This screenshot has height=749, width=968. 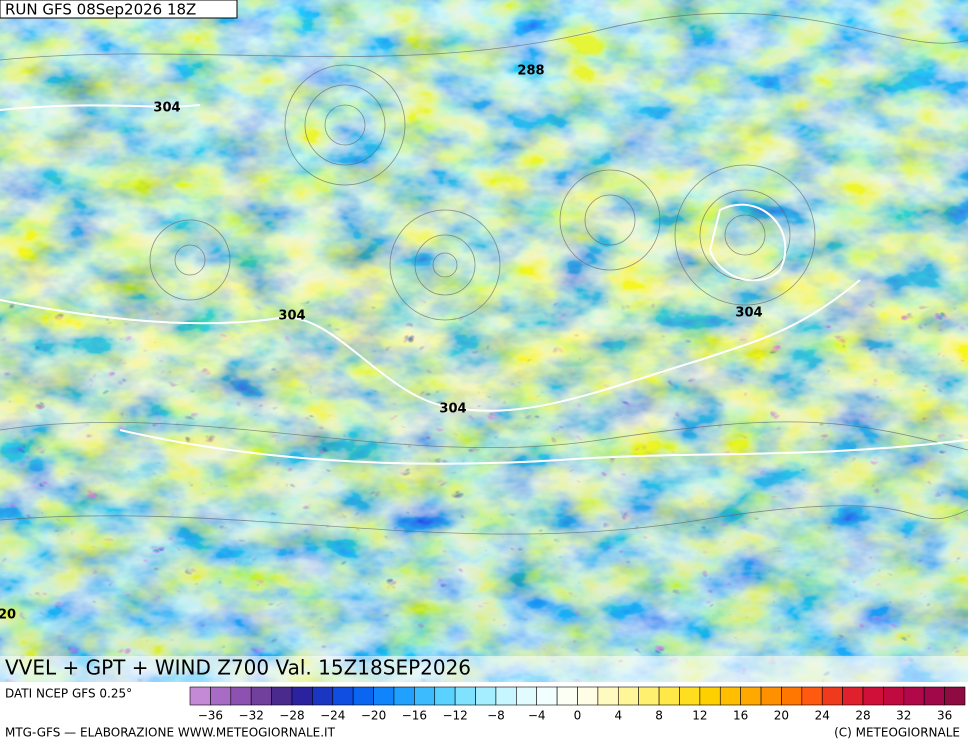 I want to click on run-label: RUN GFS 08Sep2026 18Z, so click(x=100, y=10).